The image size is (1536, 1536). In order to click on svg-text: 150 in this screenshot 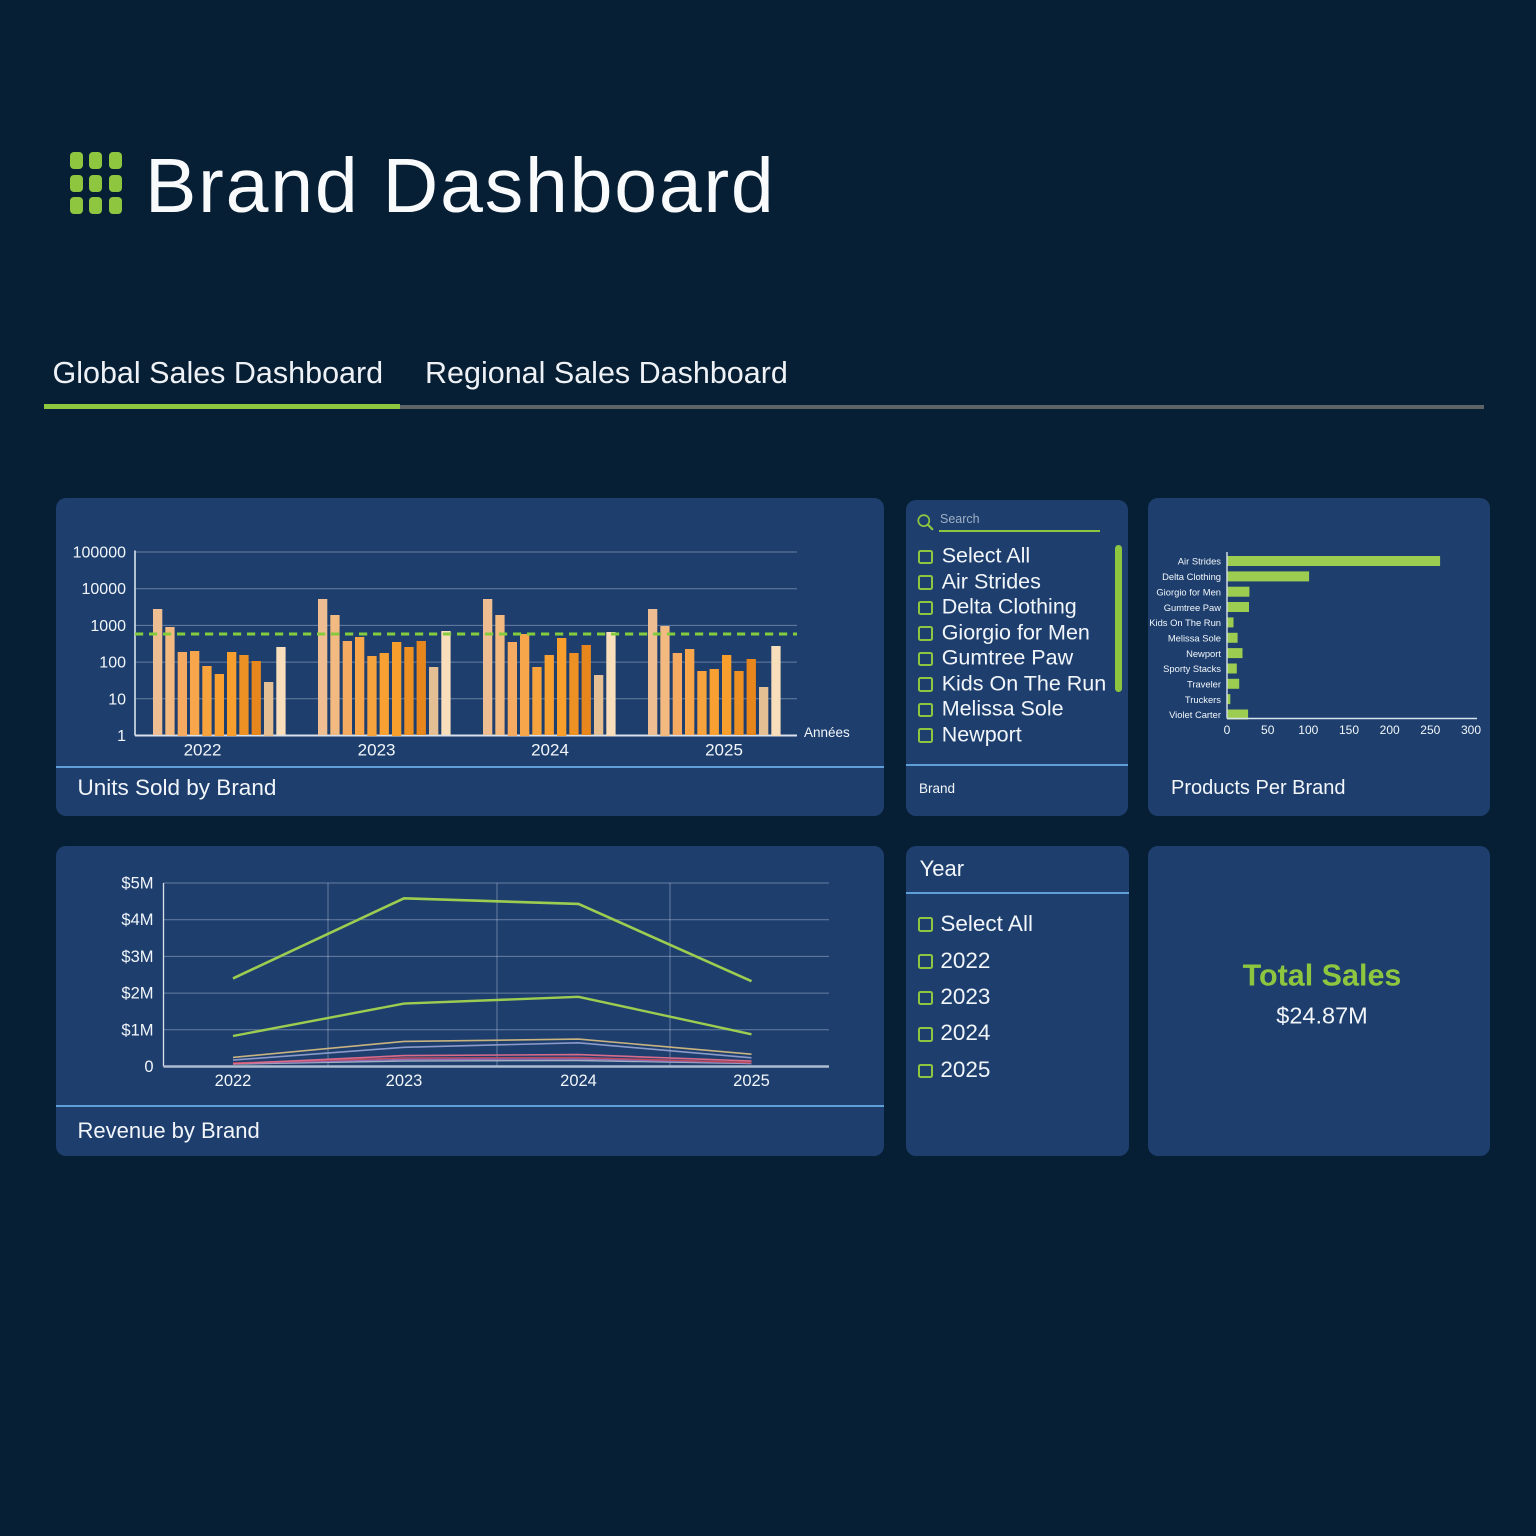, I will do `click(1349, 730)`.